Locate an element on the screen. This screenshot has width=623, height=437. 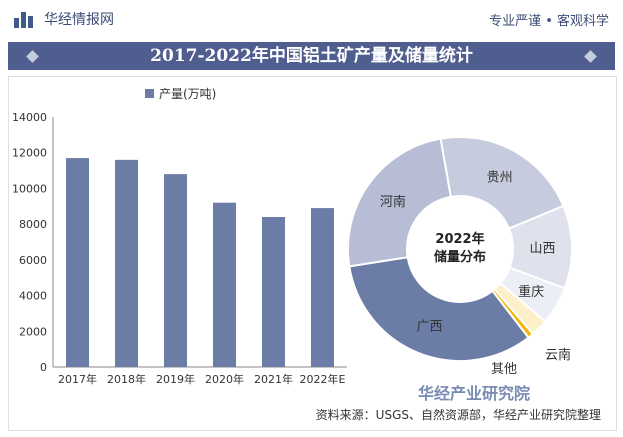
legend-swatch is located at coordinates (149, 93).